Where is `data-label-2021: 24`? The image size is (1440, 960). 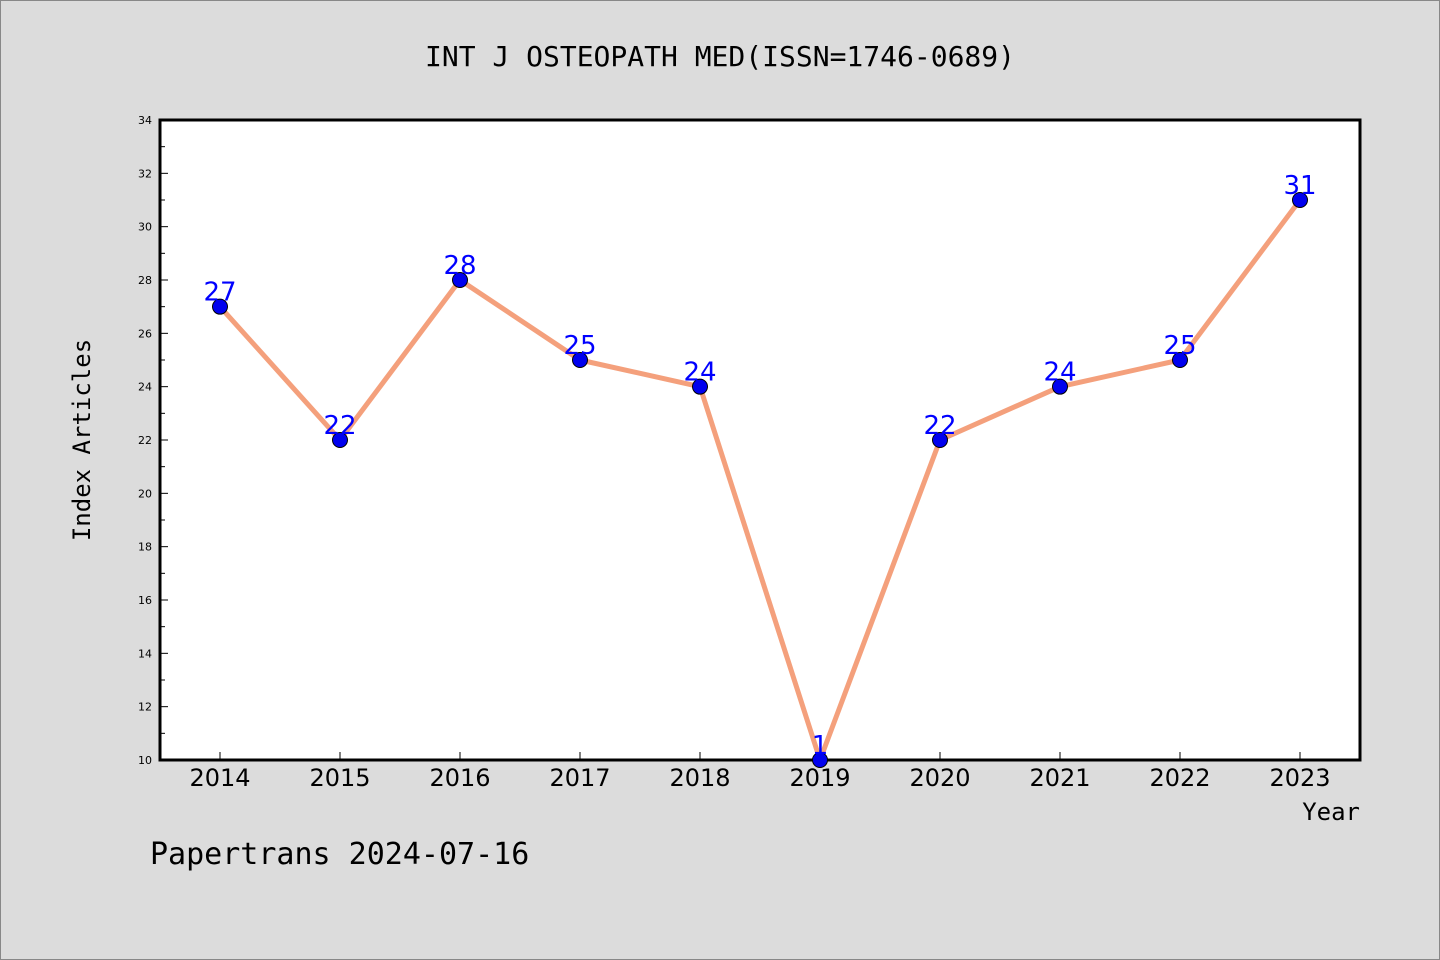
data-label-2021: 24 is located at coordinates (1059, 373).